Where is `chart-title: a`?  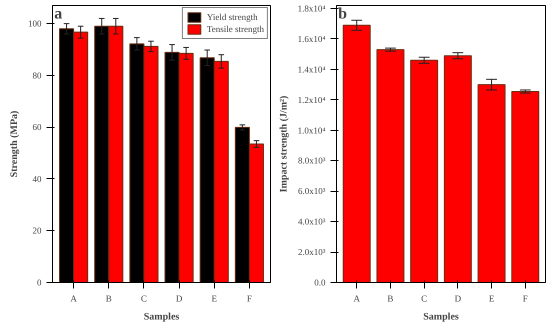 chart-title: a is located at coordinates (58, 14).